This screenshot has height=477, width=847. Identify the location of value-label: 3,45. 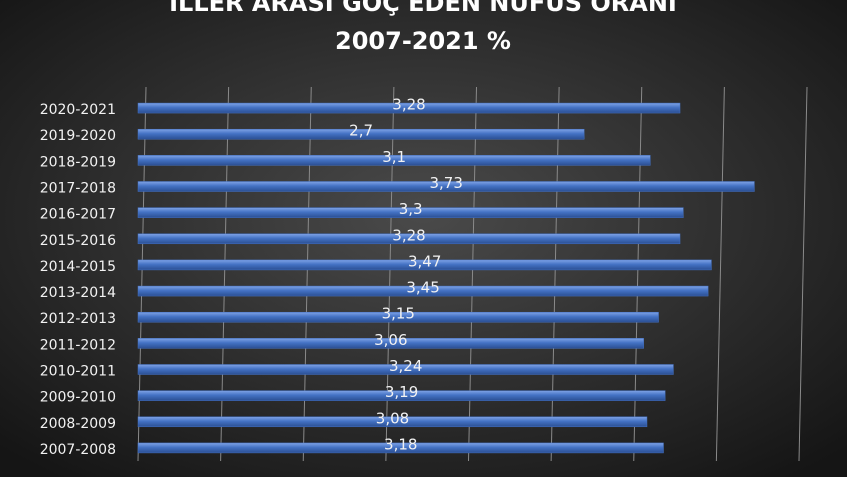
(422, 288).